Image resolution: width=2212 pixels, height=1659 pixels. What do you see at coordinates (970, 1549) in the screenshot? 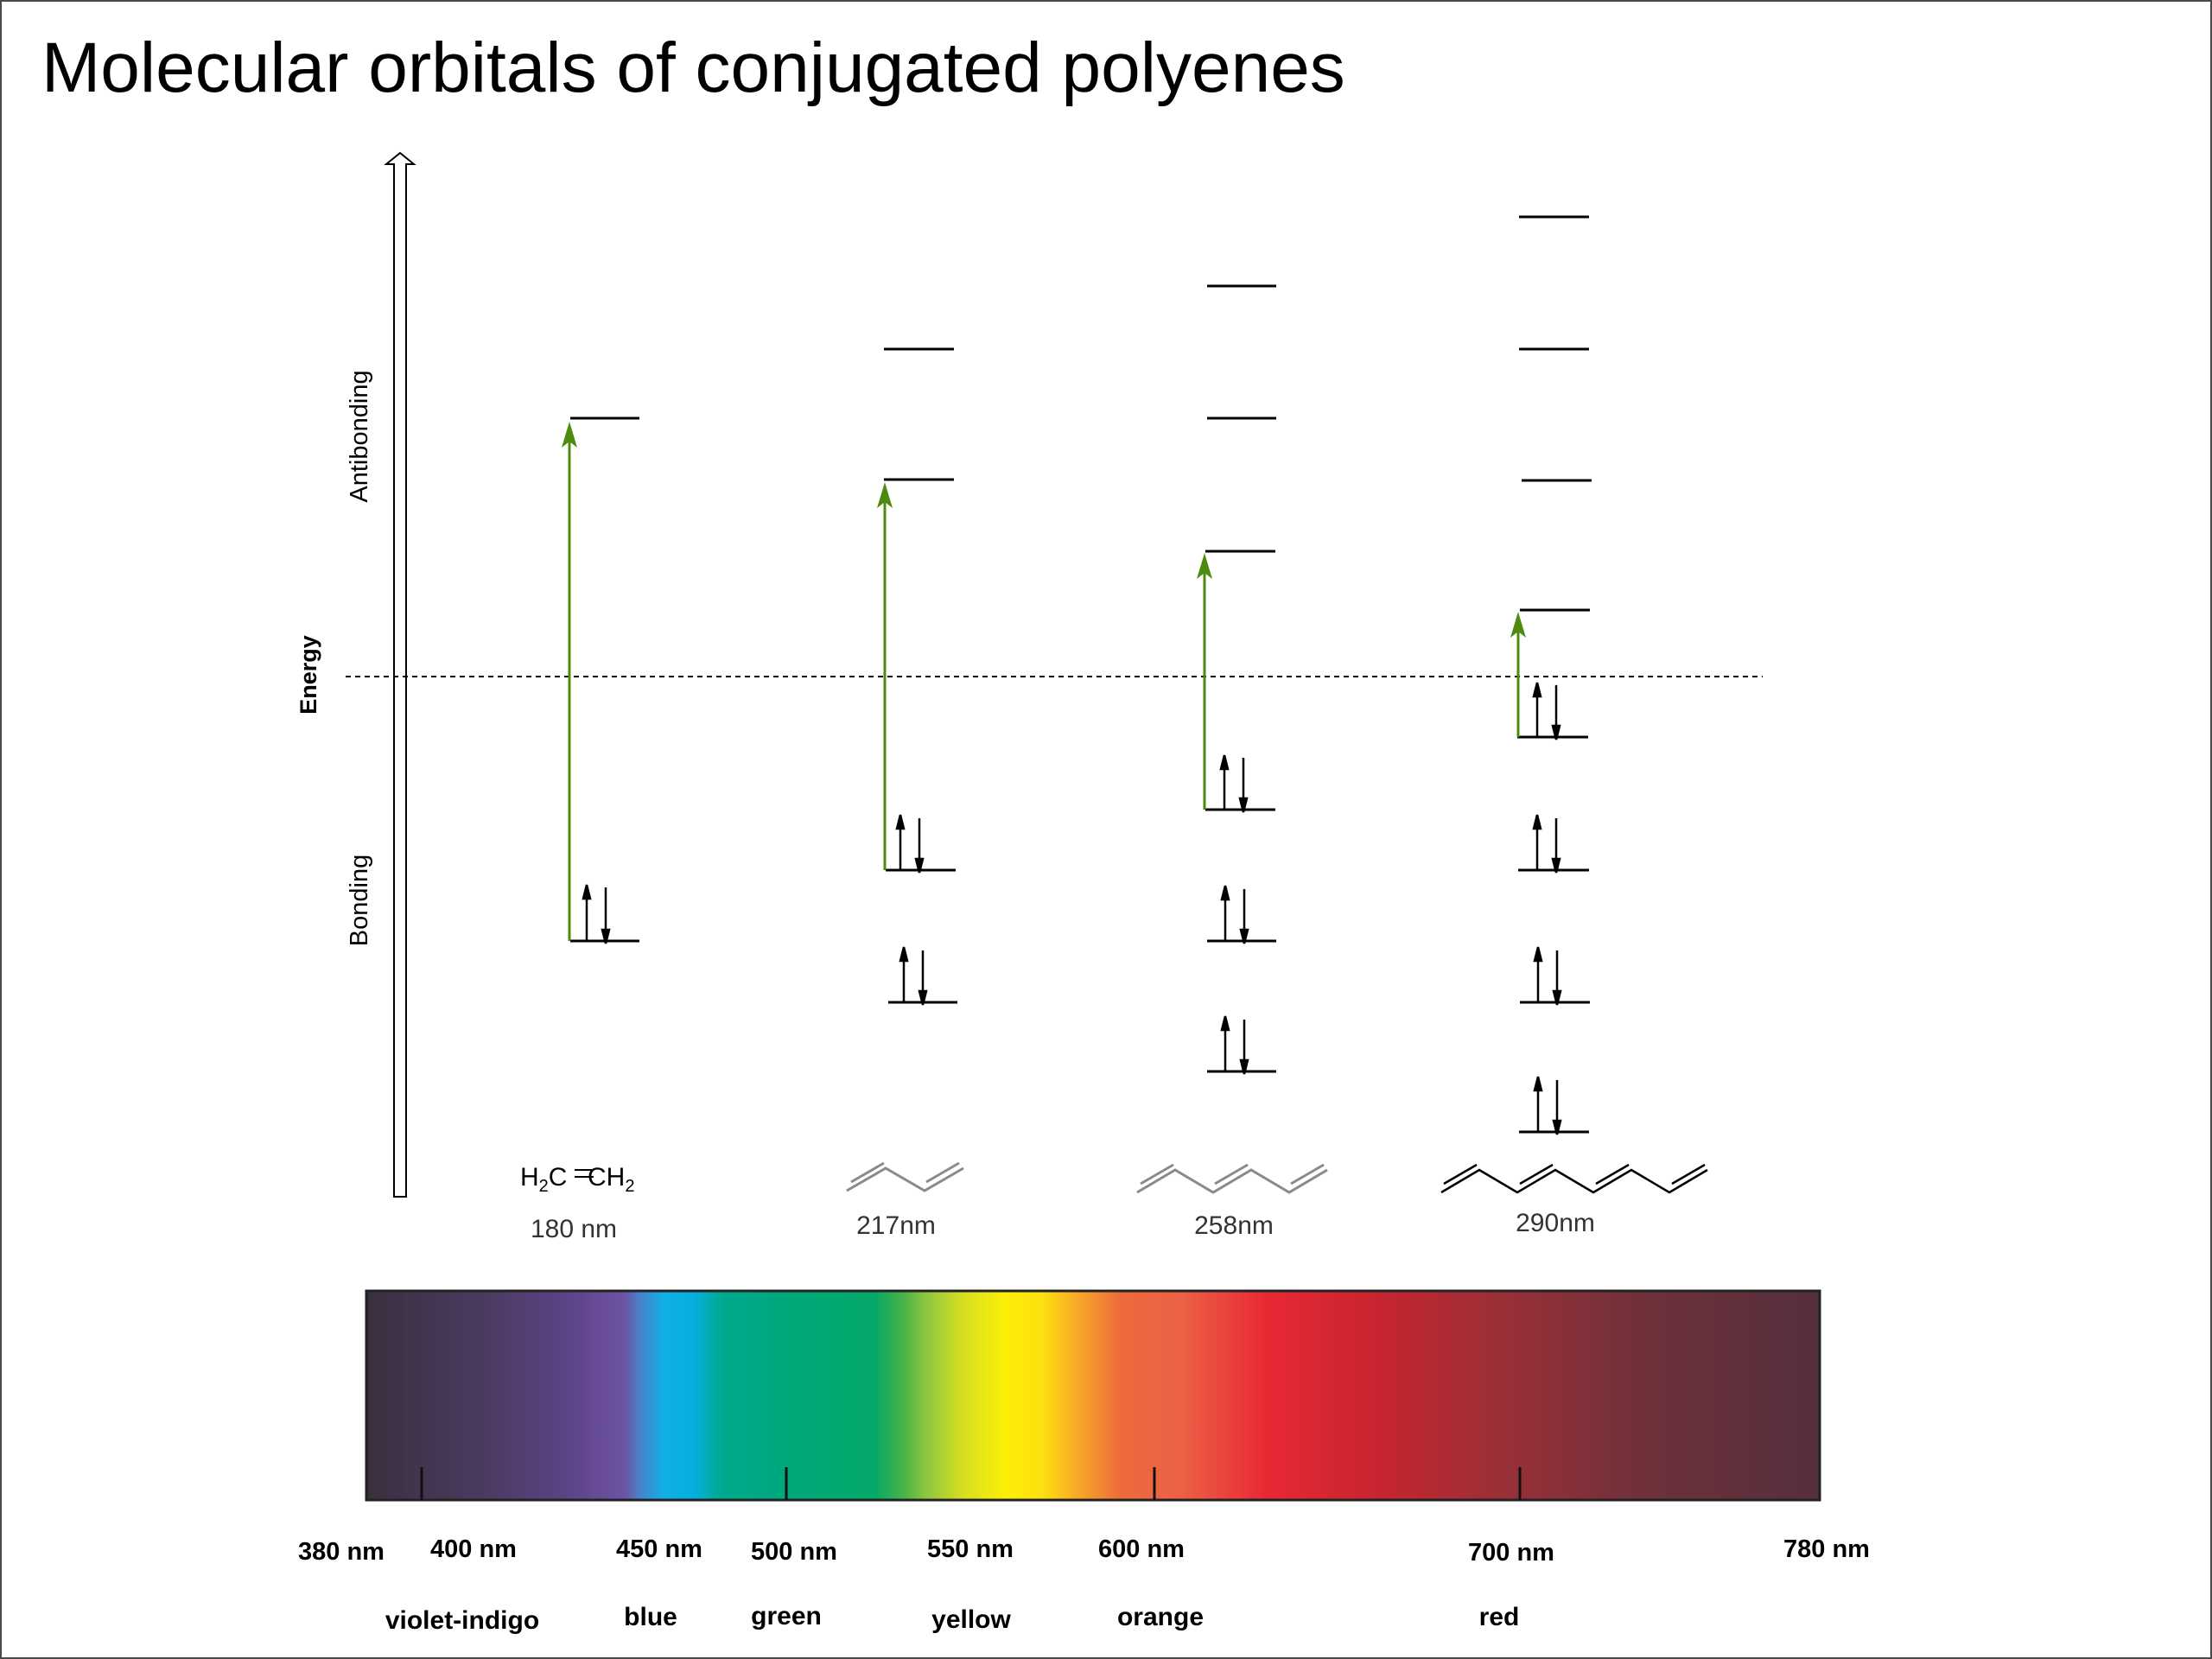
I see `spectrum-tick-label: 550 nm` at bounding box center [970, 1549].